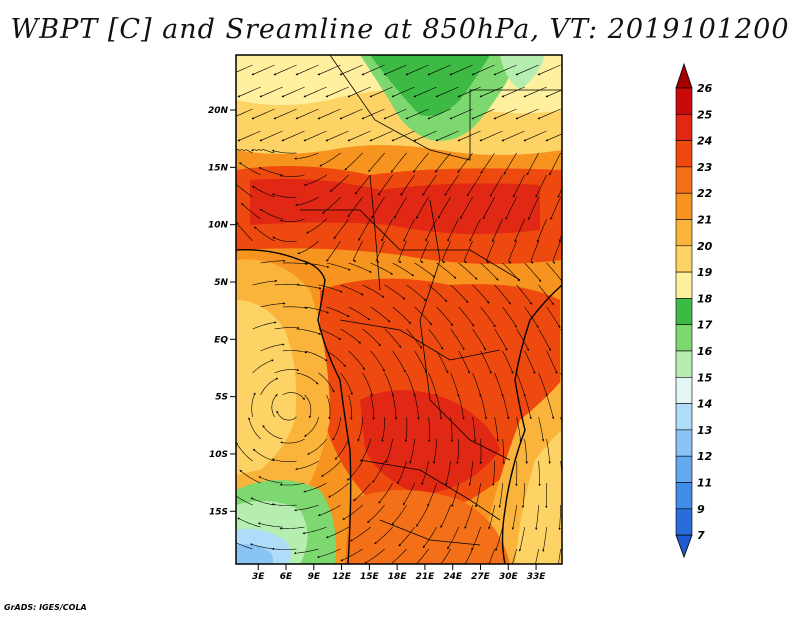 This screenshot has height=618, width=800. Describe the element at coordinates (45, 607) in the screenshot. I see `credit-label: GrADS: IGES/COLA` at that location.